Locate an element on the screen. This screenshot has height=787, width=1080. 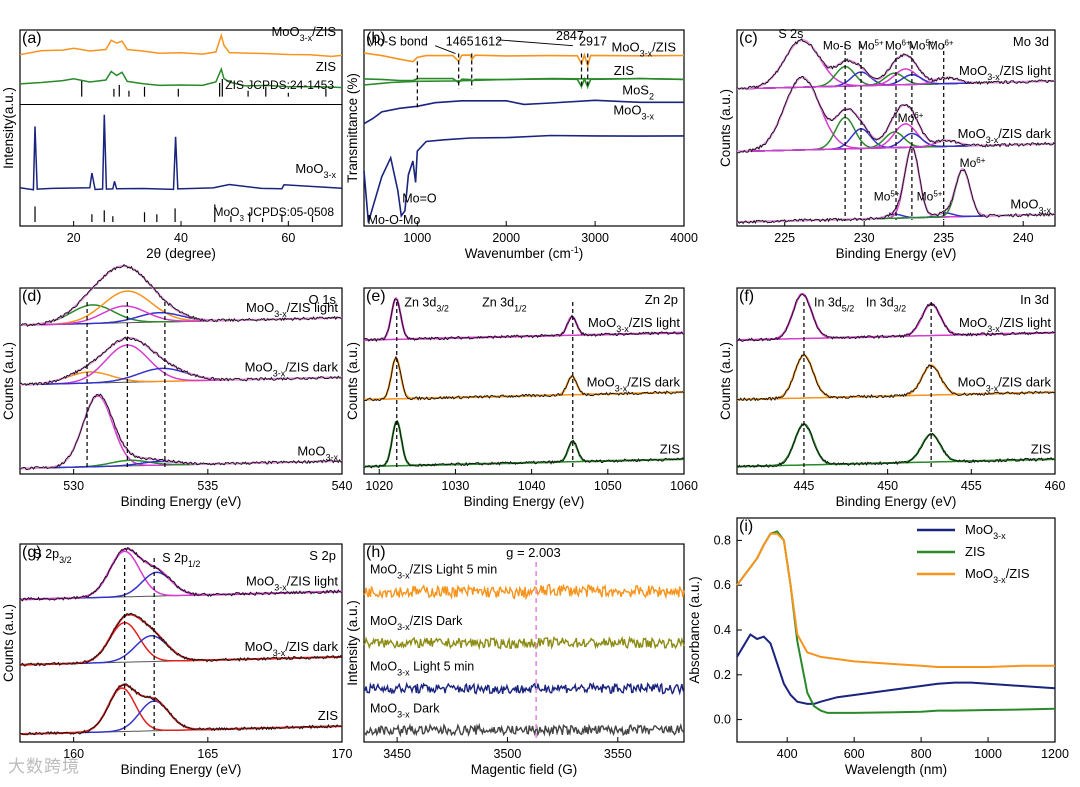
x-tick-label: 235 is located at coordinates (943, 238).